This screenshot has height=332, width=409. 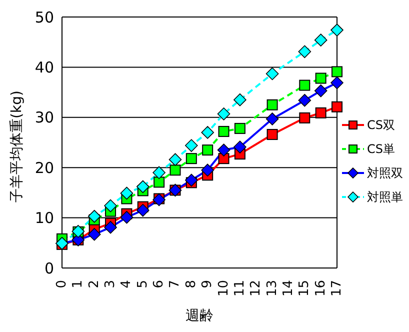 What do you see at coordinates (191, 284) in the screenshot?
I see `x-tick-label: 8` at bounding box center [191, 284].